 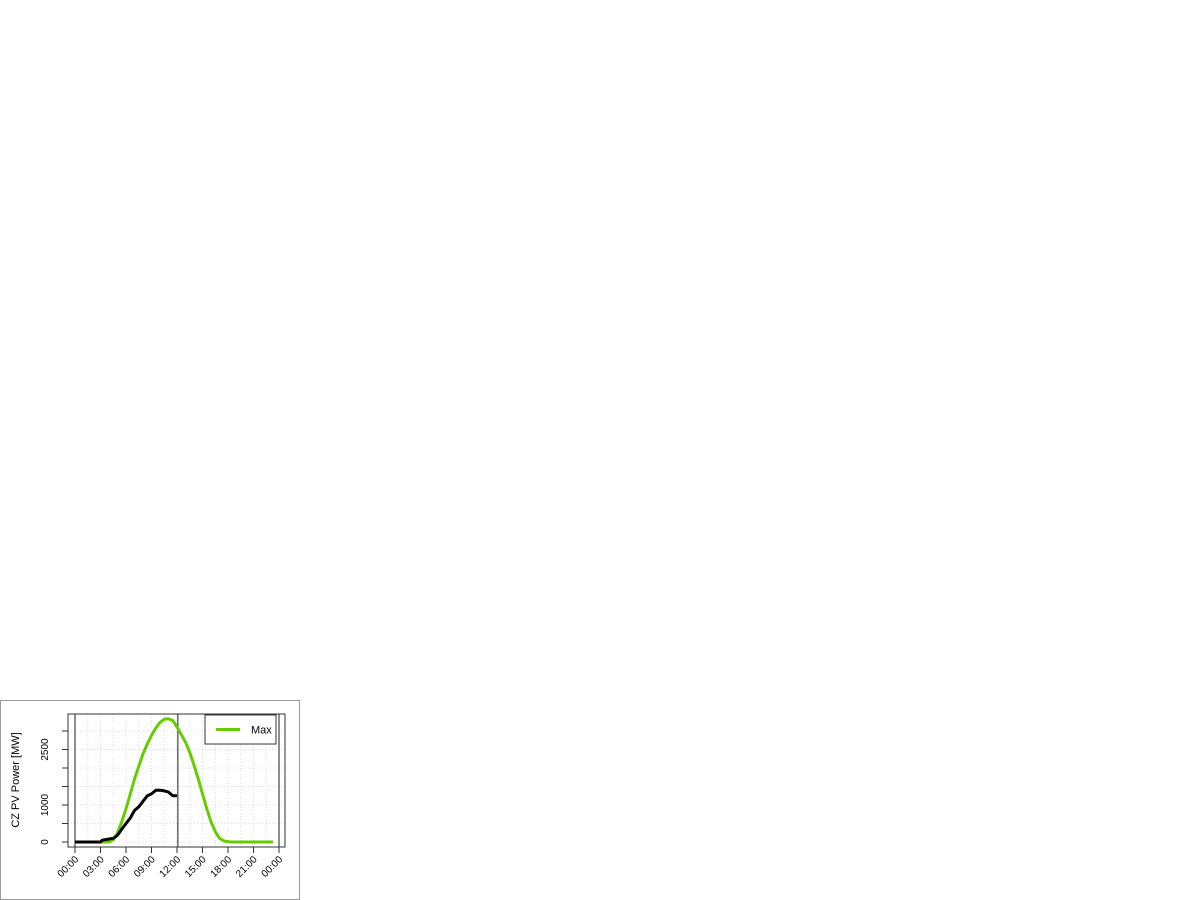 I want to click on vertical-markers, so click(x=177, y=780).